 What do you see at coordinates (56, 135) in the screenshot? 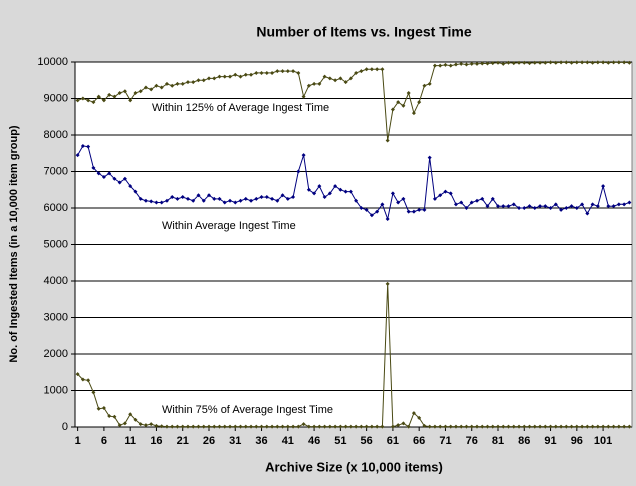
I see `y-tick-label: 8000` at bounding box center [56, 135].